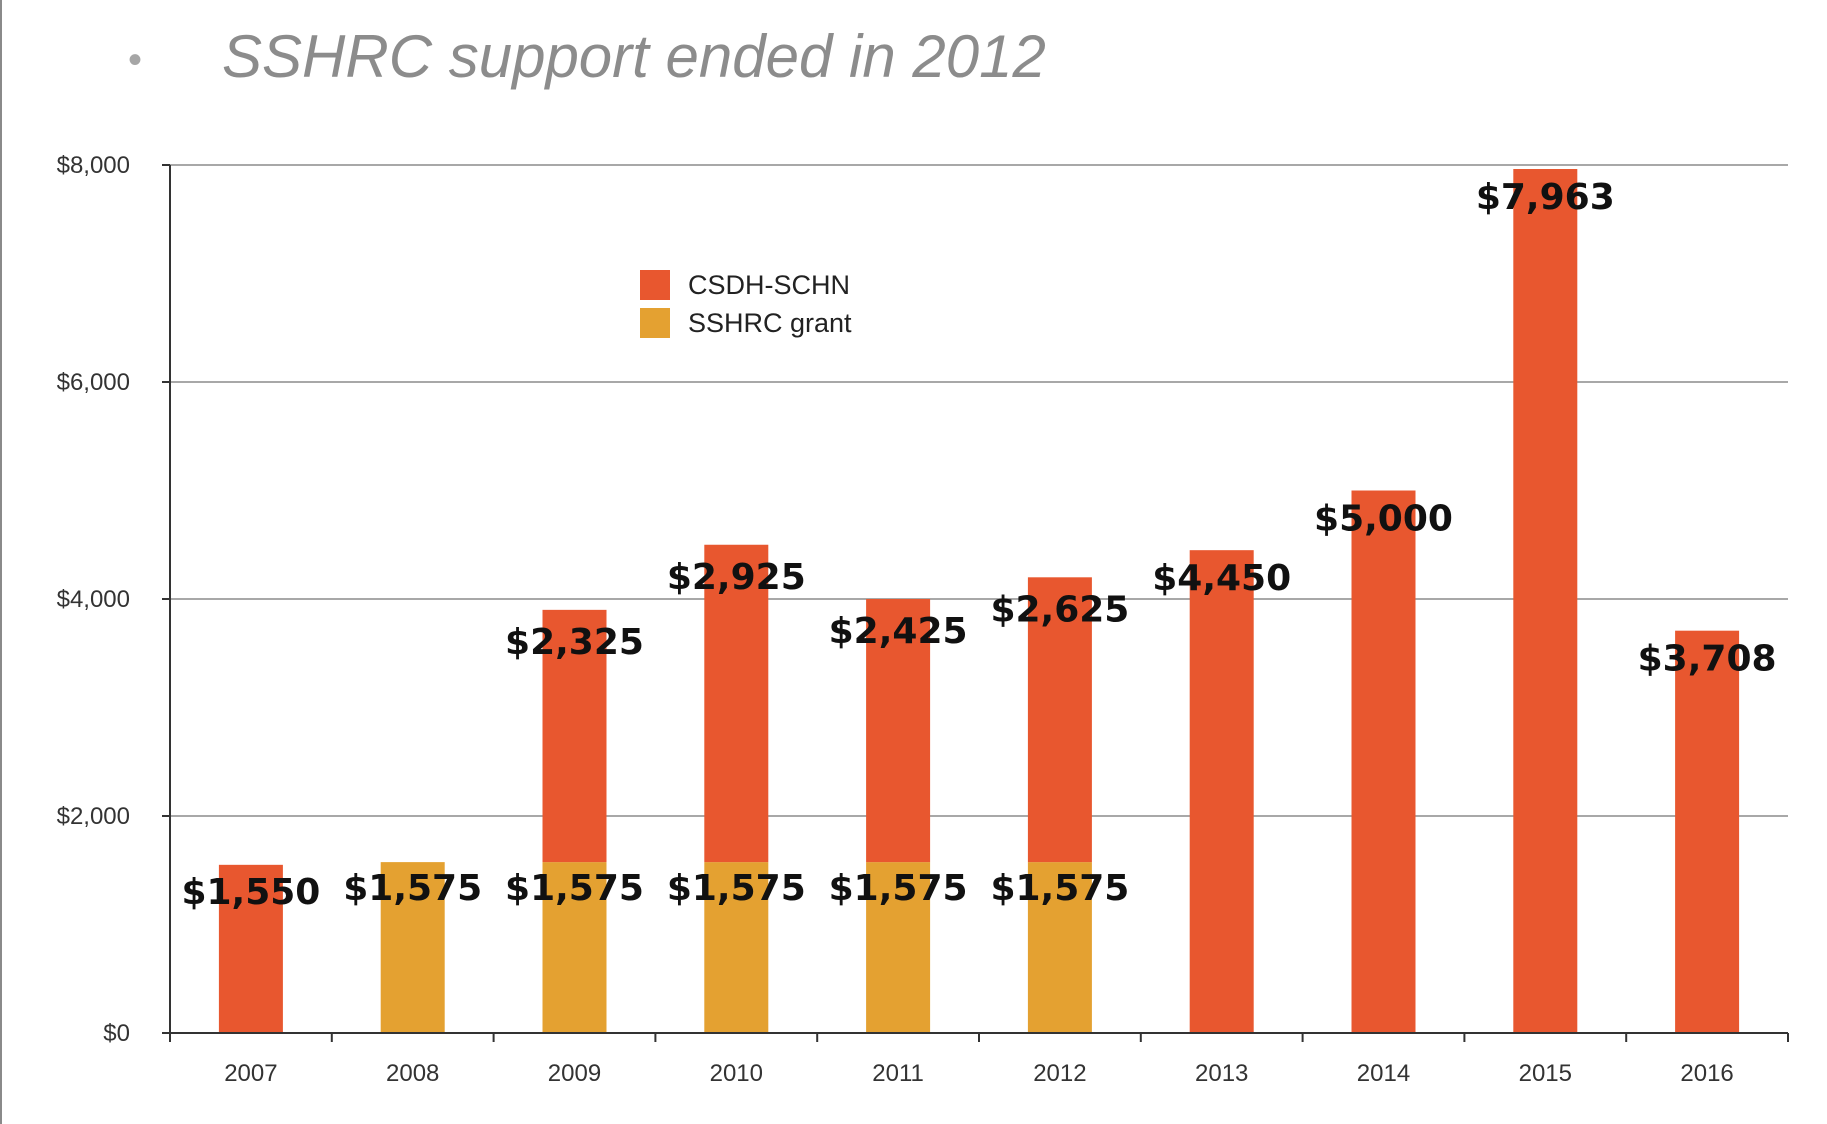 This screenshot has height=1124, width=1827. I want to click on x-tick-label: 2013, so click(1221, 1073).